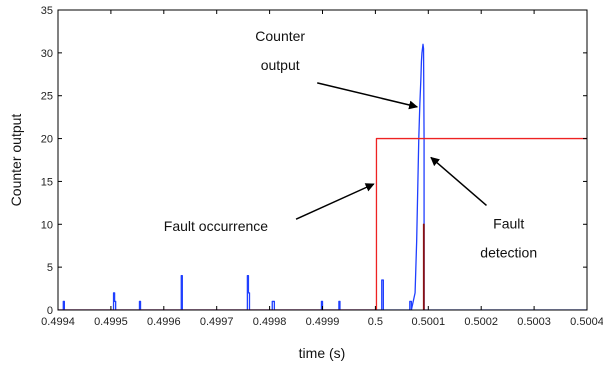 The image size is (603, 365). Describe the element at coordinates (50, 268) in the screenshot. I see `y-tick-label: 5` at that location.